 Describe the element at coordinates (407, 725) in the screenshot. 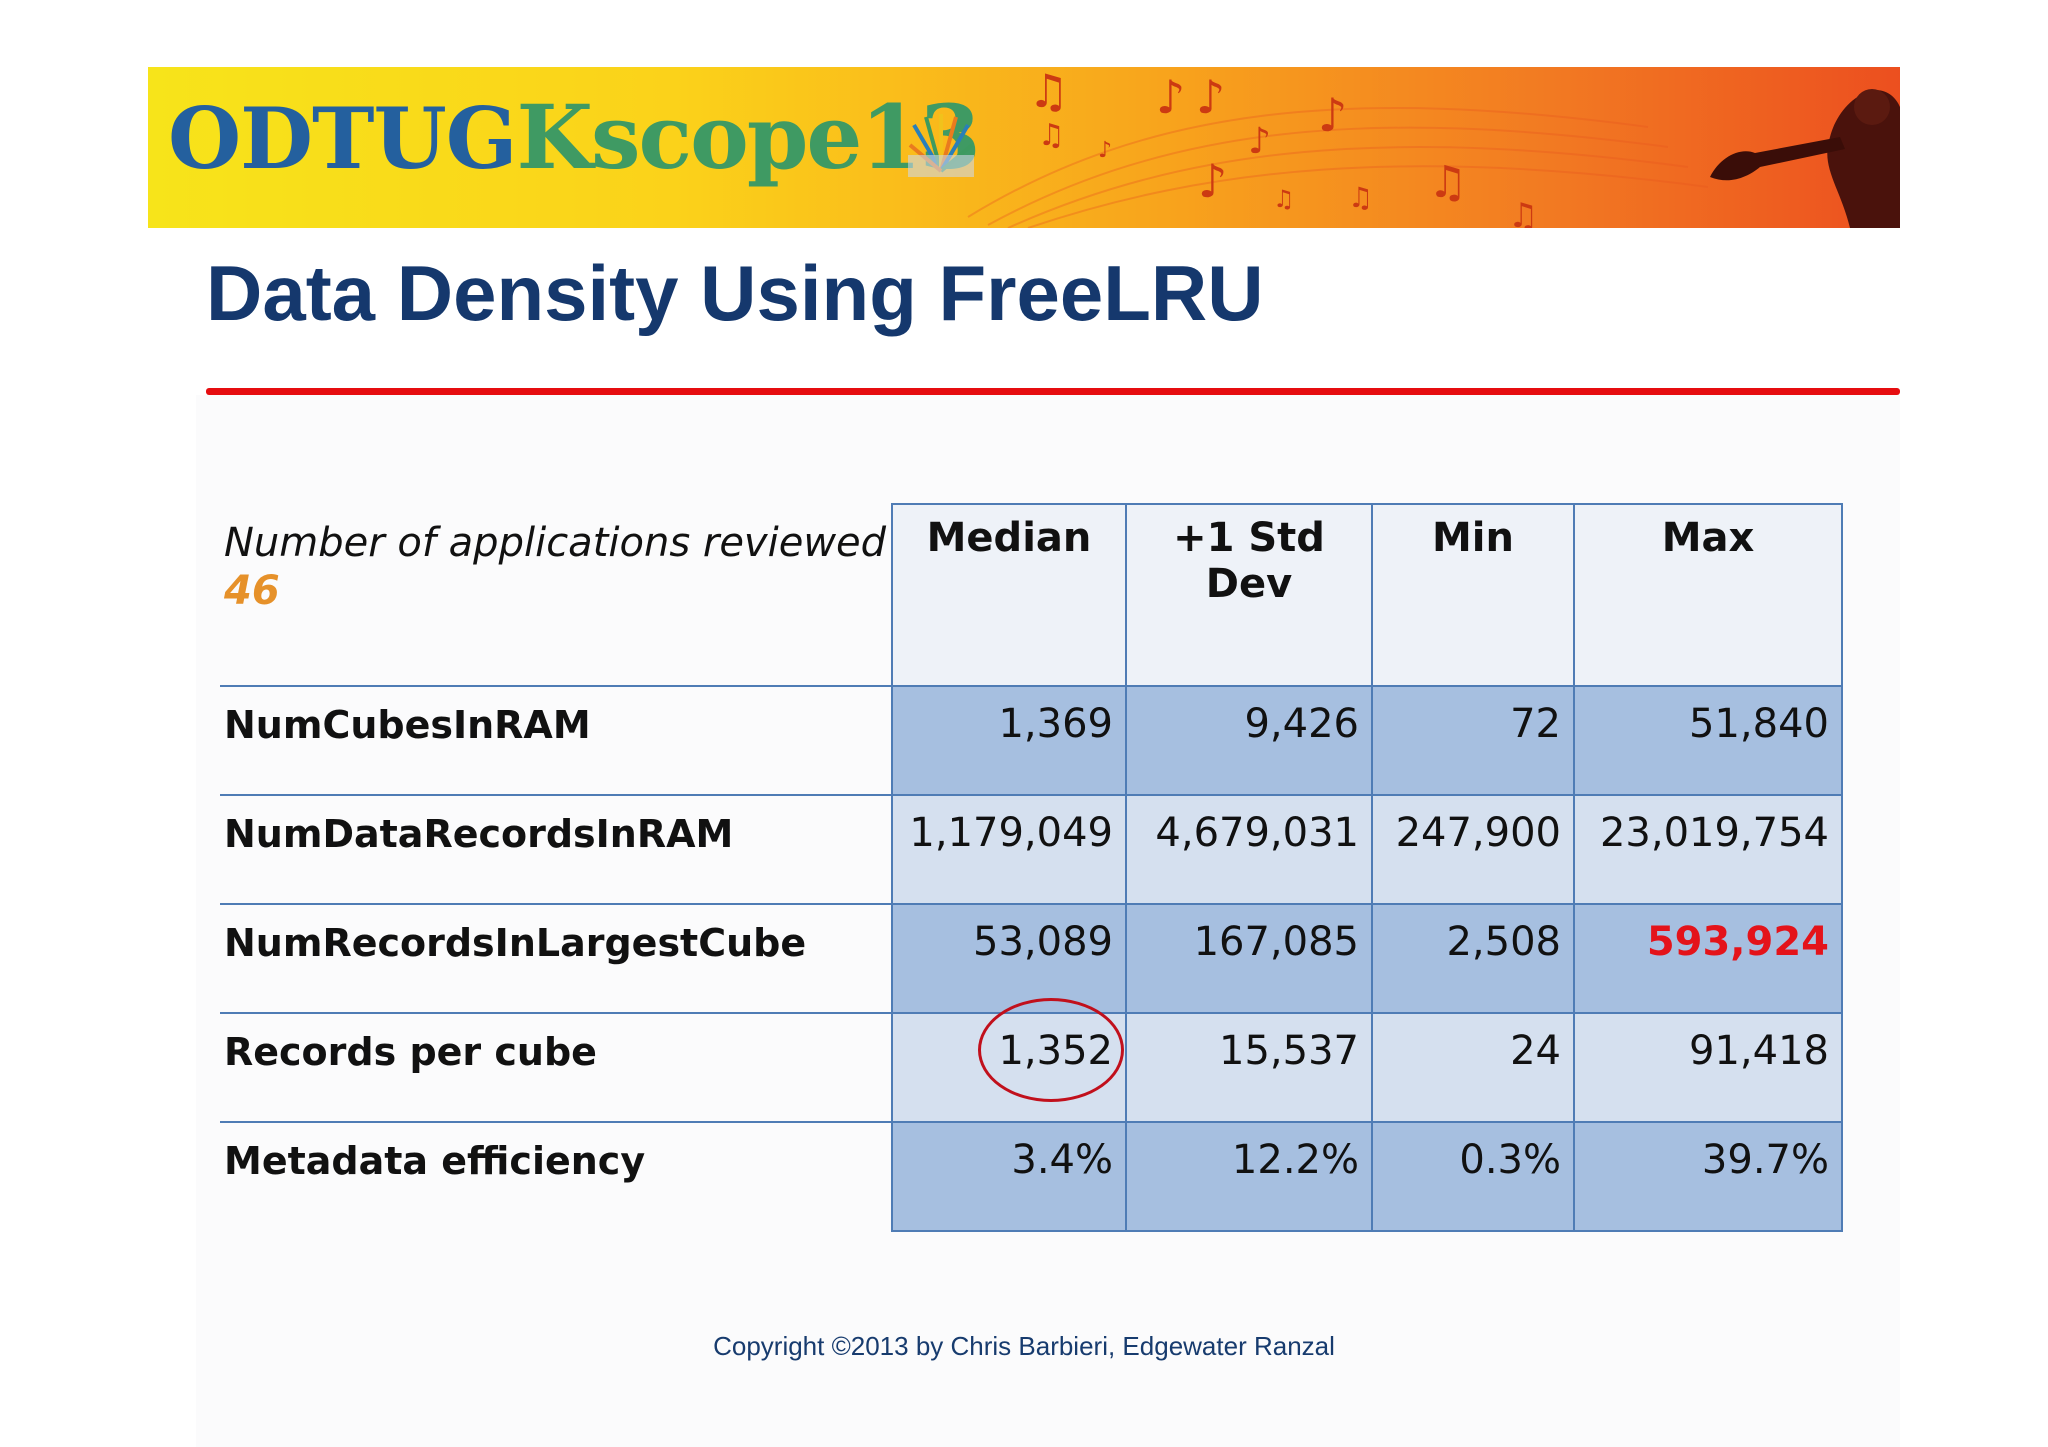

I see `row-label-text: NumCubesInRAM` at that location.